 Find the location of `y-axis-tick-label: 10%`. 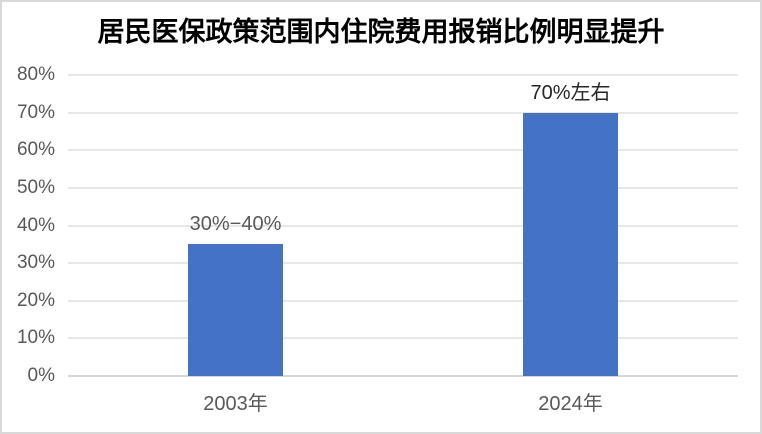

y-axis-tick-label: 10% is located at coordinates (35, 338).